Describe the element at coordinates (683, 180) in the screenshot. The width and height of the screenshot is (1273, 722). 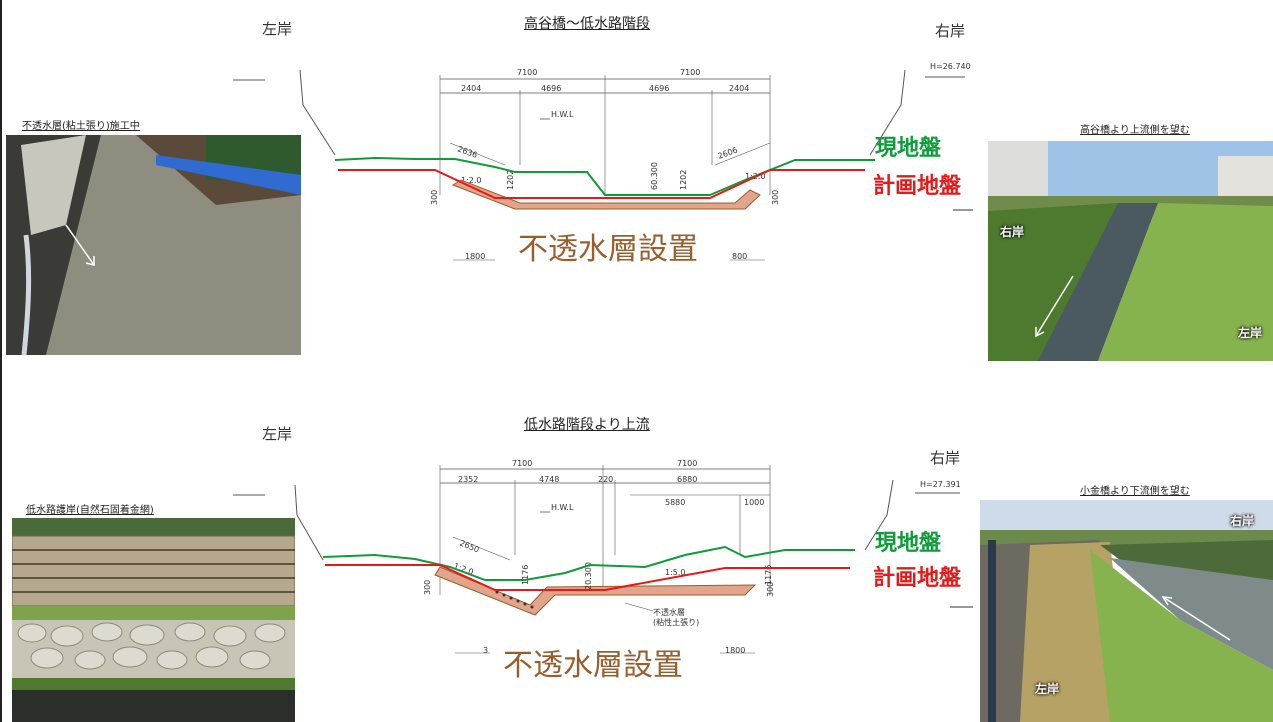
I see `height-1b: 1202` at that location.